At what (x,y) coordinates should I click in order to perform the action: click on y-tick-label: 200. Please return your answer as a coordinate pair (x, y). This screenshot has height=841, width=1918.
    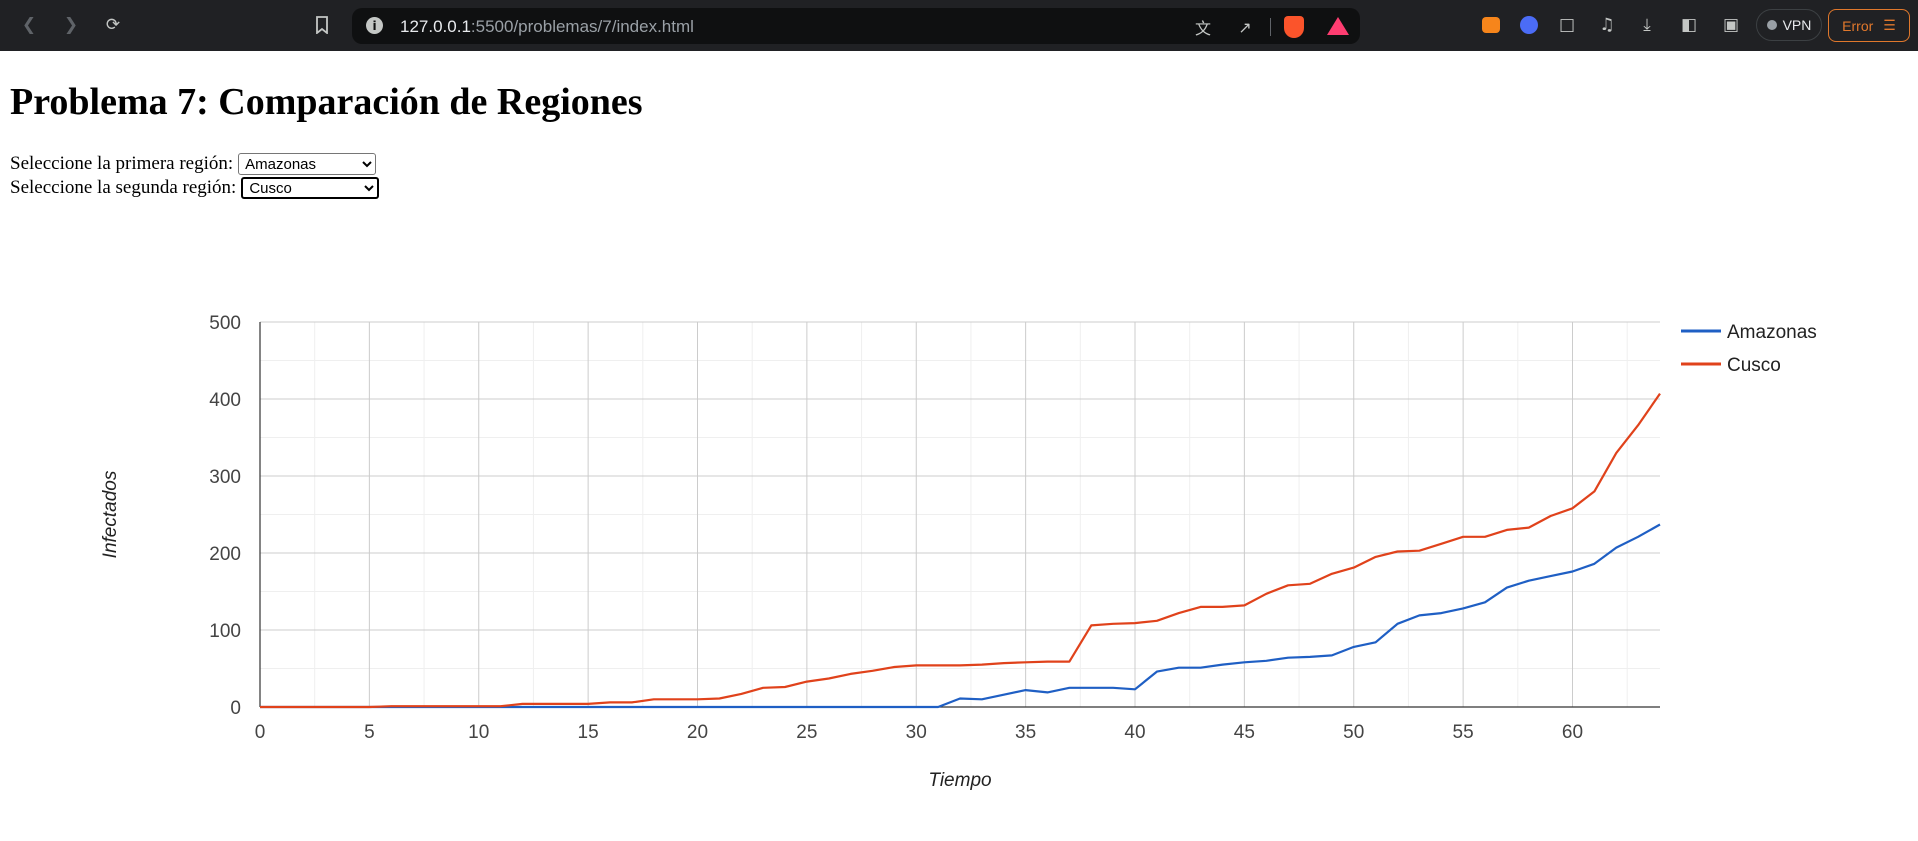
    Looking at the image, I should click on (225, 554).